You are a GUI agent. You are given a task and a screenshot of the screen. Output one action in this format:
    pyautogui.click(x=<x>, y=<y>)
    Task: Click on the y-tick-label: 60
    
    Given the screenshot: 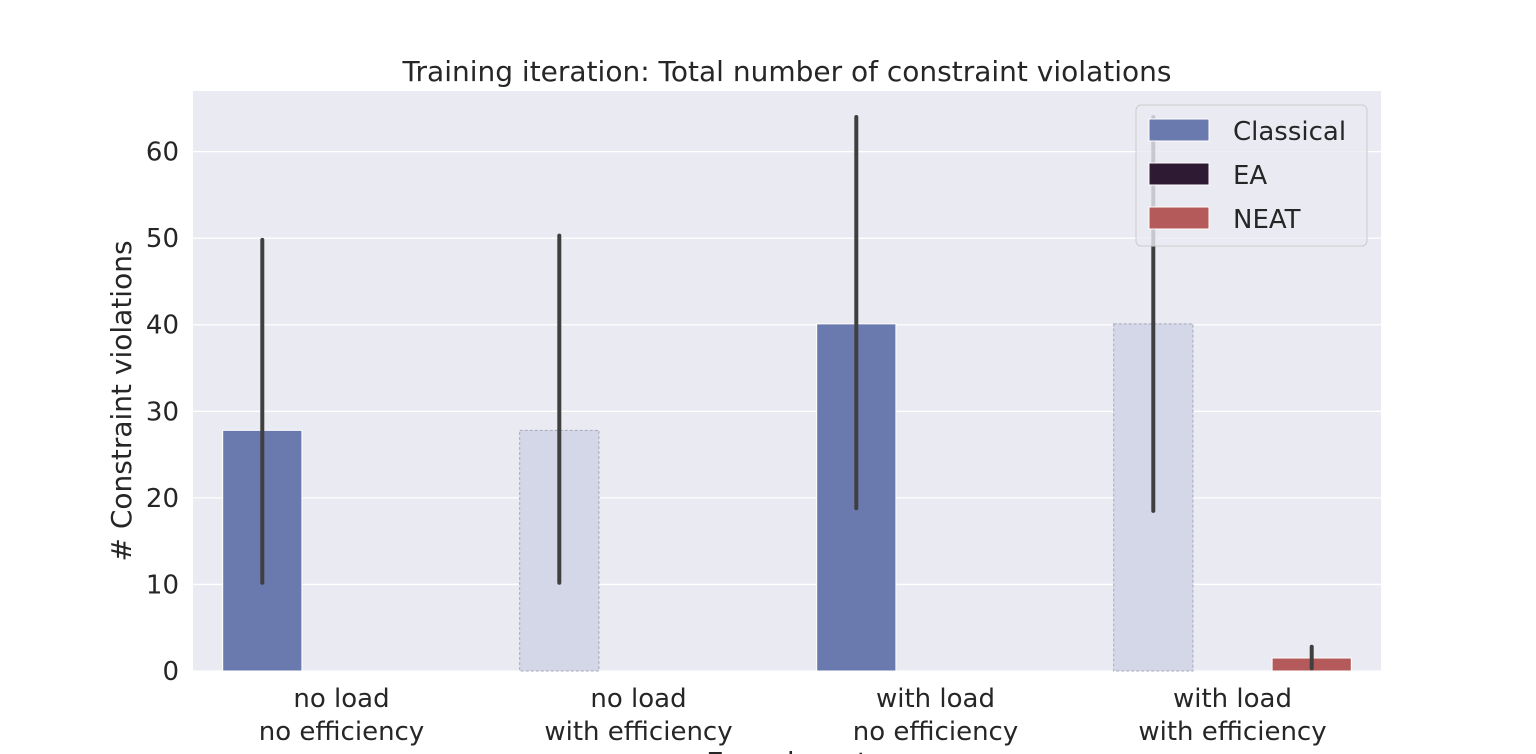 What is the action you would take?
    pyautogui.click(x=162, y=153)
    